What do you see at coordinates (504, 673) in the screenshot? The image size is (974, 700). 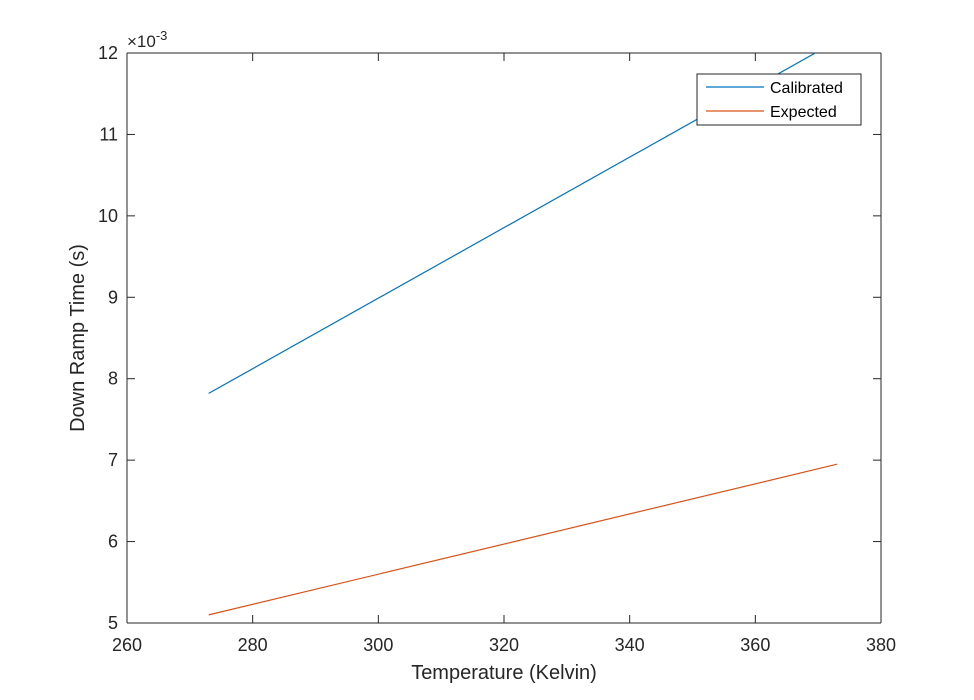 I see `x-axis-title: Temperature (Kelvin)` at bounding box center [504, 673].